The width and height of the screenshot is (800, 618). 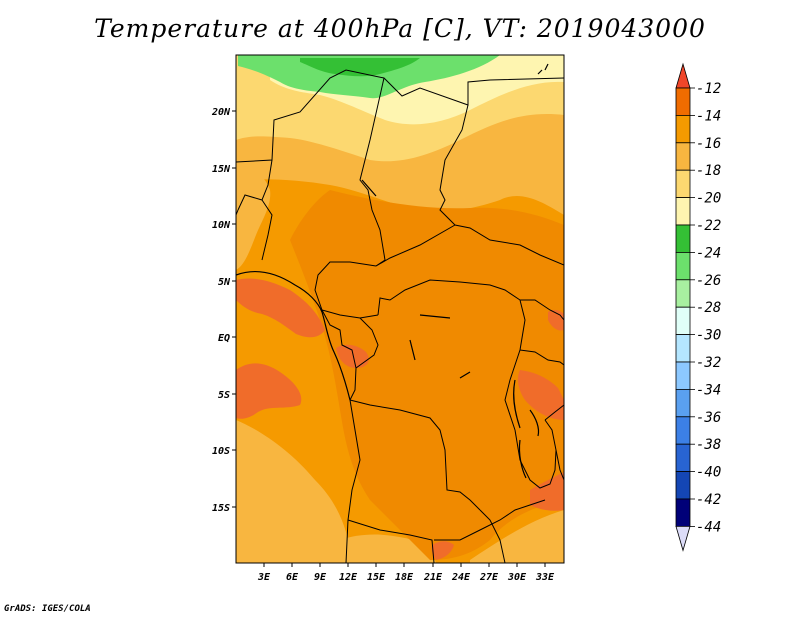 What do you see at coordinates (264, 577) in the screenshot?
I see `lon-label: 3E` at bounding box center [264, 577].